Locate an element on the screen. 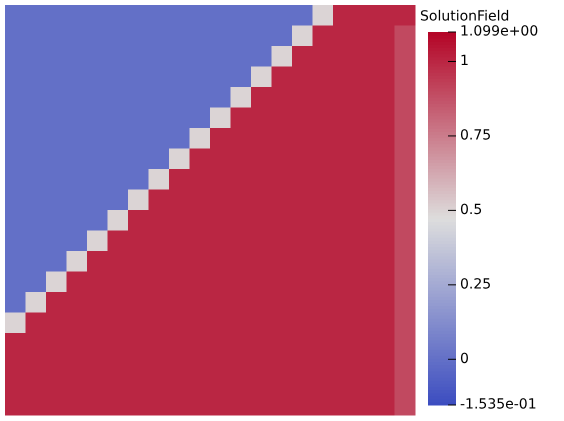  color-bar-label: 0.25 is located at coordinates (476, 284).